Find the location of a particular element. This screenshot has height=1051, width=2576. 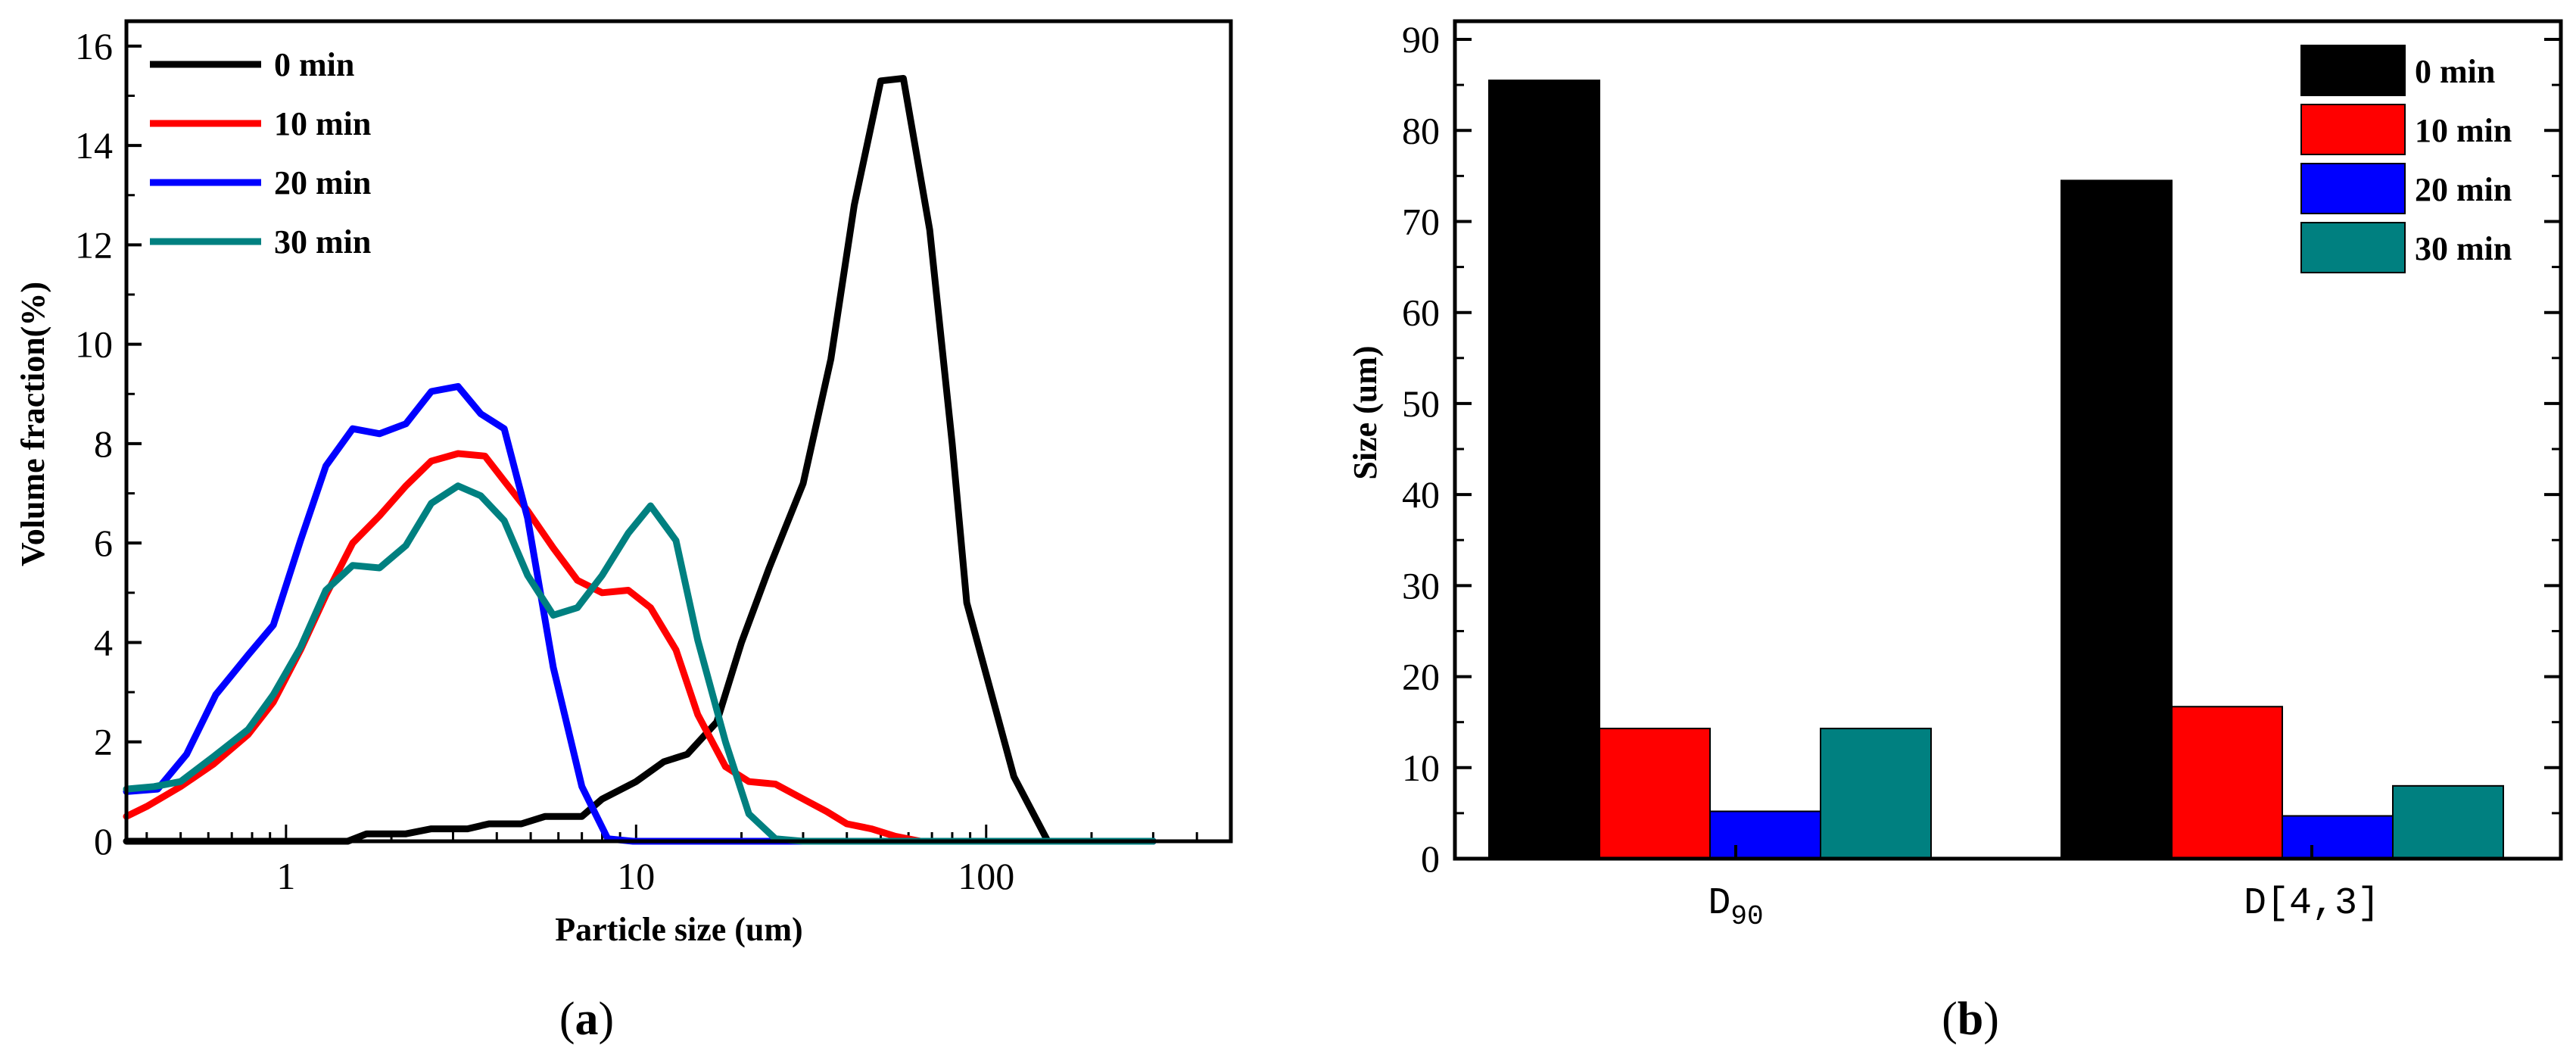

b-legend-label-2: 20 min is located at coordinates (2463, 189).